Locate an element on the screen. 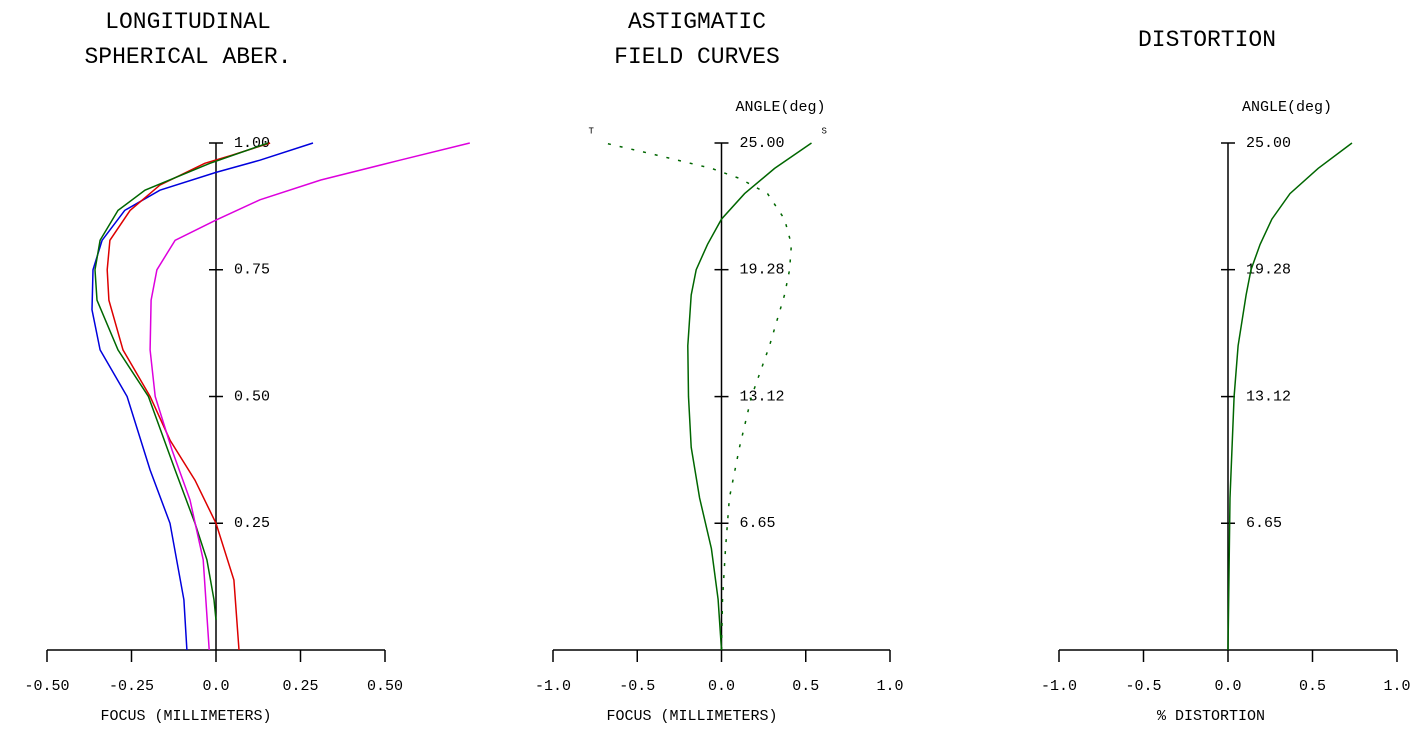 The height and width of the screenshot is (734, 1418). x-axis-label: % DISTORTION is located at coordinates (1211, 716).